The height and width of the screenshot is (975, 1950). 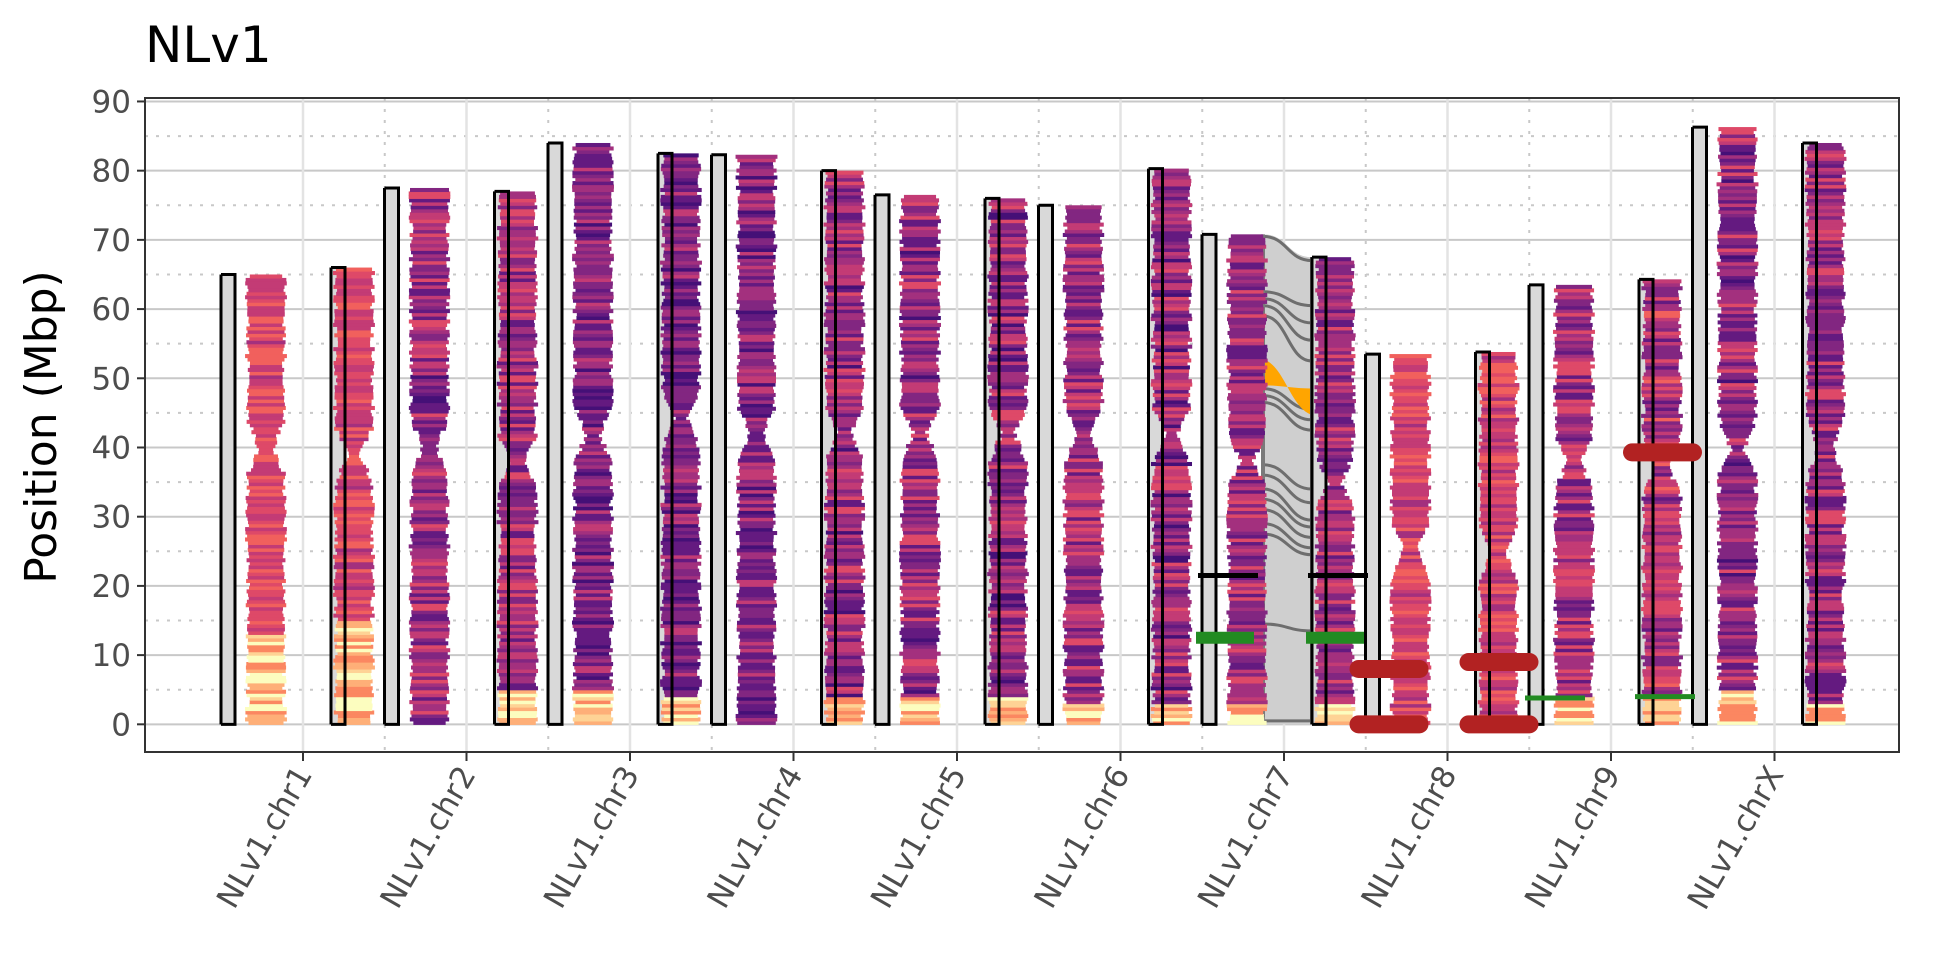 I want to click on y-tick-label: 90, so click(x=111, y=102).